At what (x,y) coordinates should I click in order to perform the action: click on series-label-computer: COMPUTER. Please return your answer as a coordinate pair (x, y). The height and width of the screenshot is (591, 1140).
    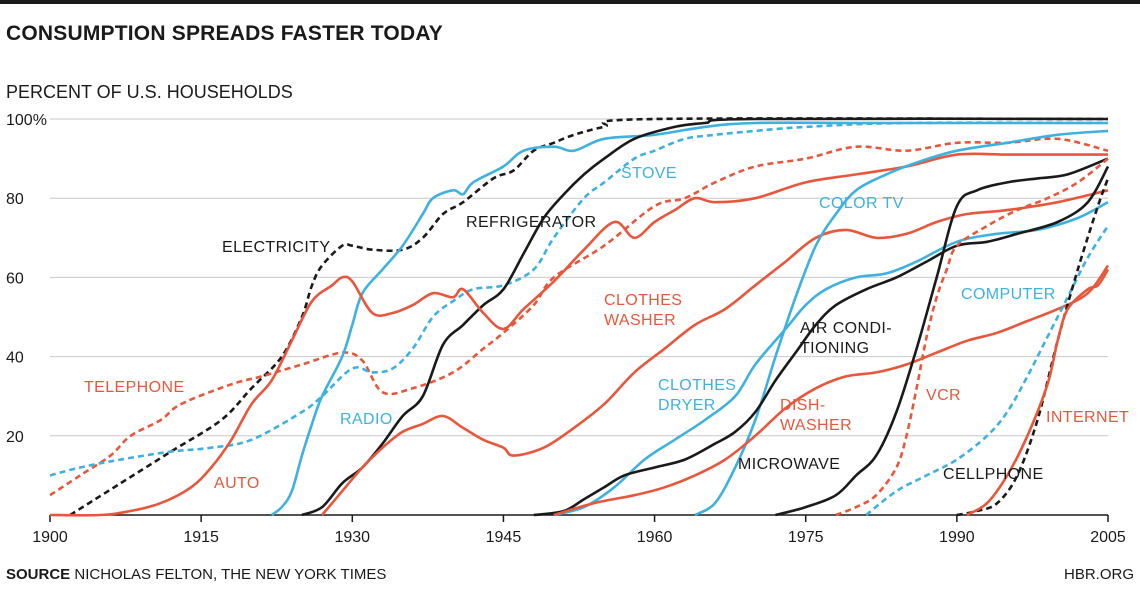
    Looking at the image, I should click on (1008, 294).